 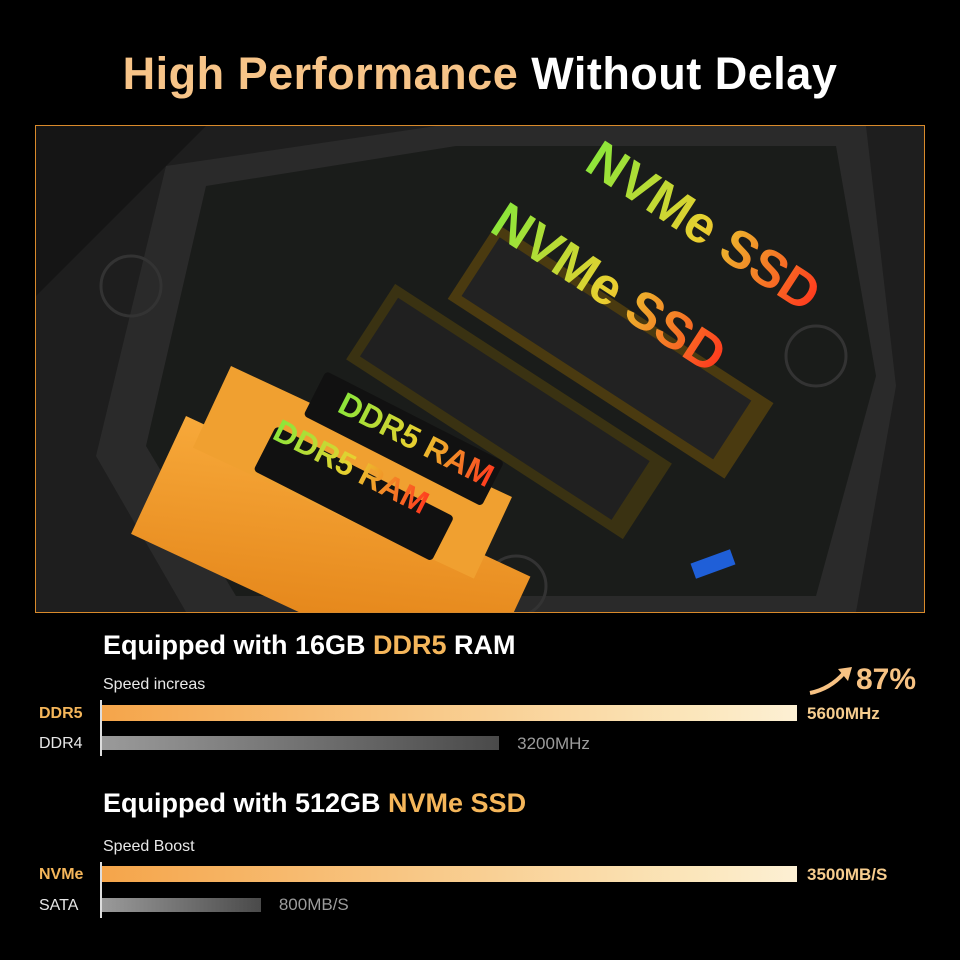 I want to click on nvme-bar, so click(x=449, y=874).